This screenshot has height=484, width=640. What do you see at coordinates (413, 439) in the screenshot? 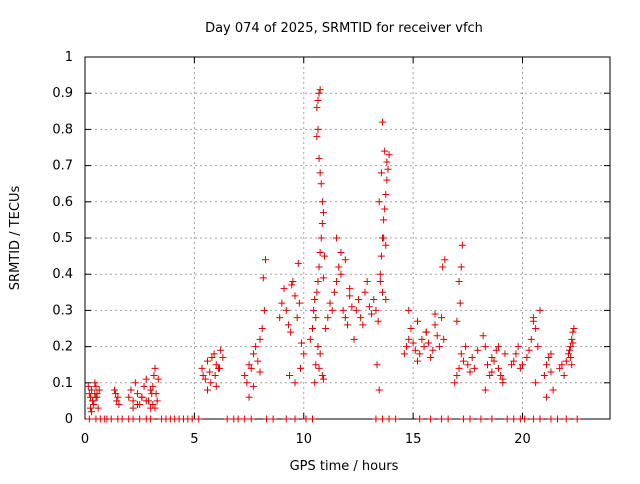
I see `x-tick-label: 15` at bounding box center [413, 439].